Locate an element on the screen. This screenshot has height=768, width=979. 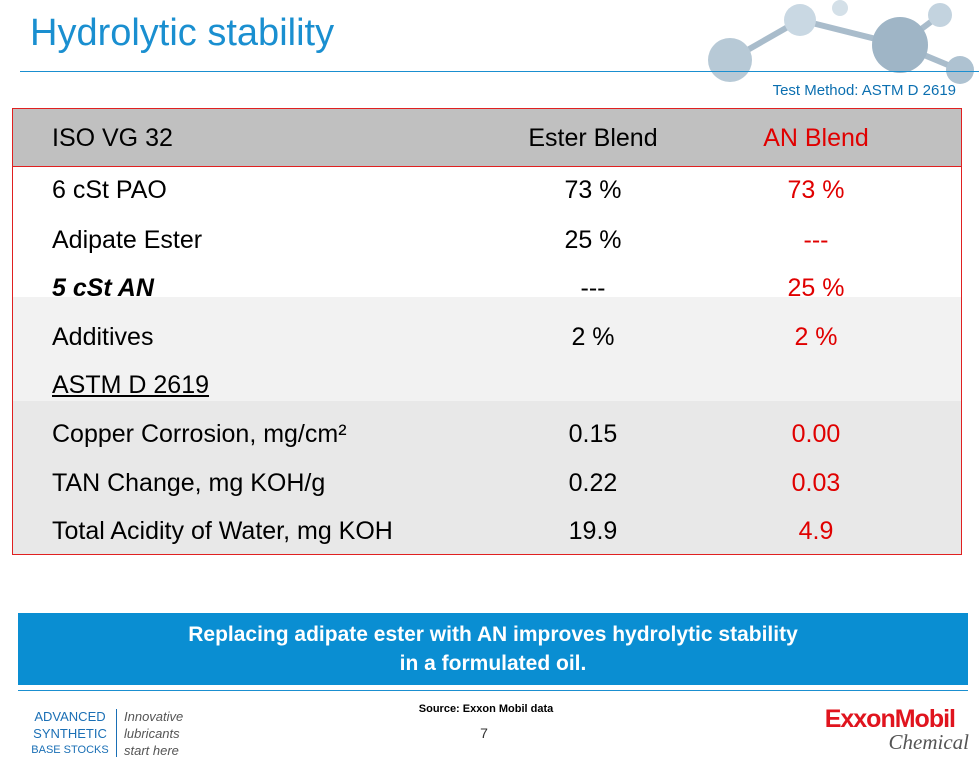
row-label: TAN Change, mg KOH/g is located at coordinates (189, 483).